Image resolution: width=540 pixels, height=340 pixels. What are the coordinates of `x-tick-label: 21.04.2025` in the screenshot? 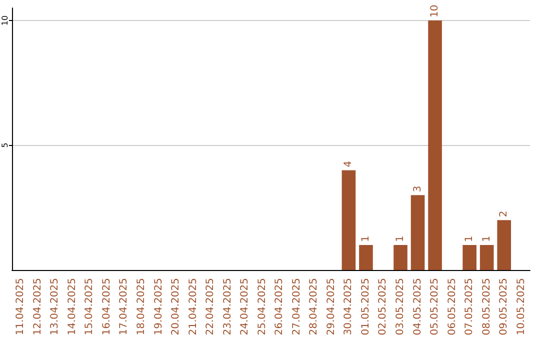 It's located at (193, 307).